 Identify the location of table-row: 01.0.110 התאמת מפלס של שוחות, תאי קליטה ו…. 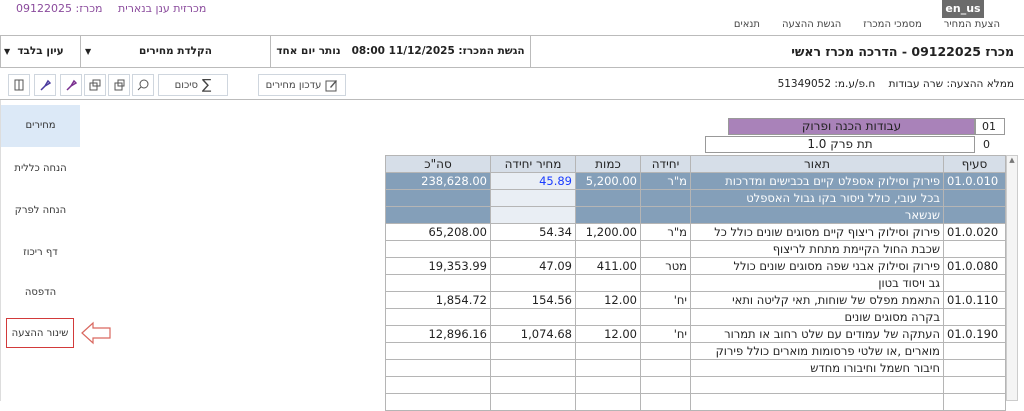
(695, 300).